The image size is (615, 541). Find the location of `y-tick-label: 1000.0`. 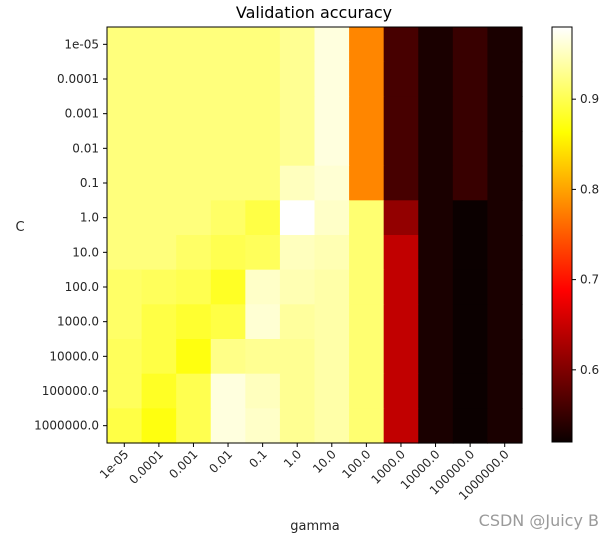

y-tick-label: 1000.0 is located at coordinates (78, 322).